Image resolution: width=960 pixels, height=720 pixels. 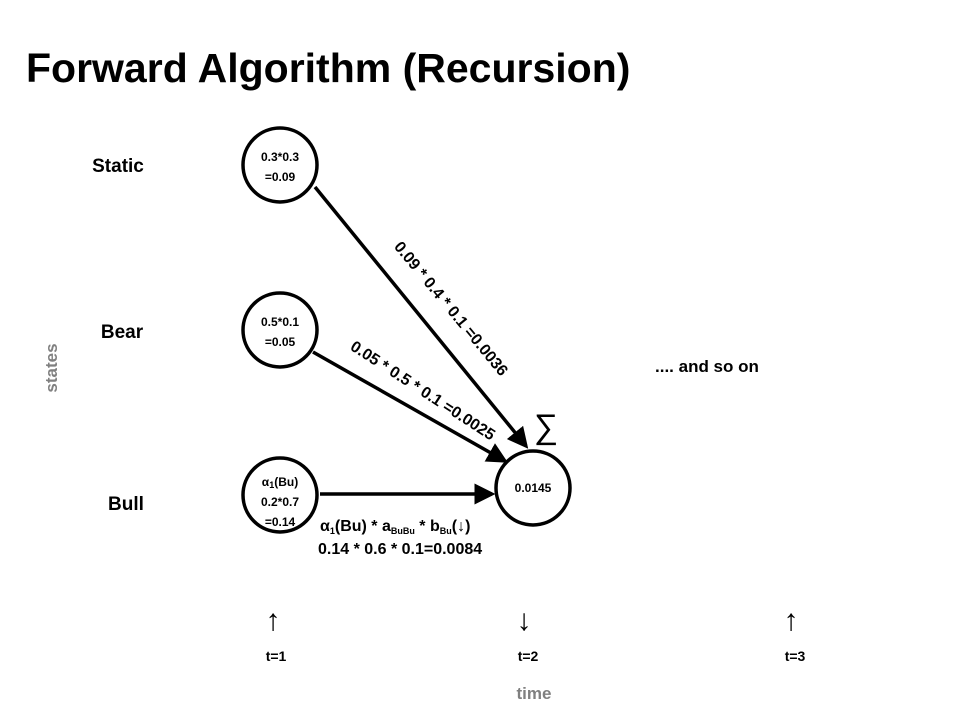 I want to click on note: .... and so on, so click(x=707, y=366).